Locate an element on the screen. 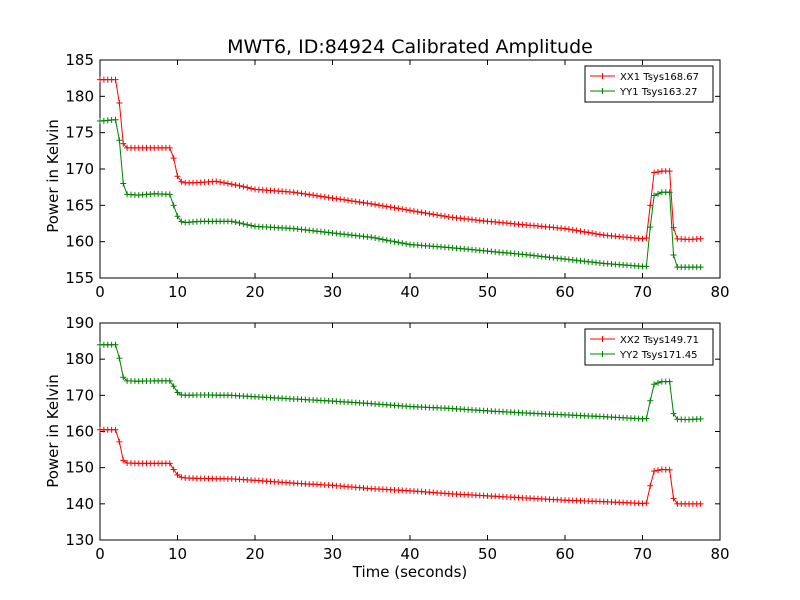 The image size is (800, 600). x-axis-label: Time (seconds) is located at coordinates (410, 572).